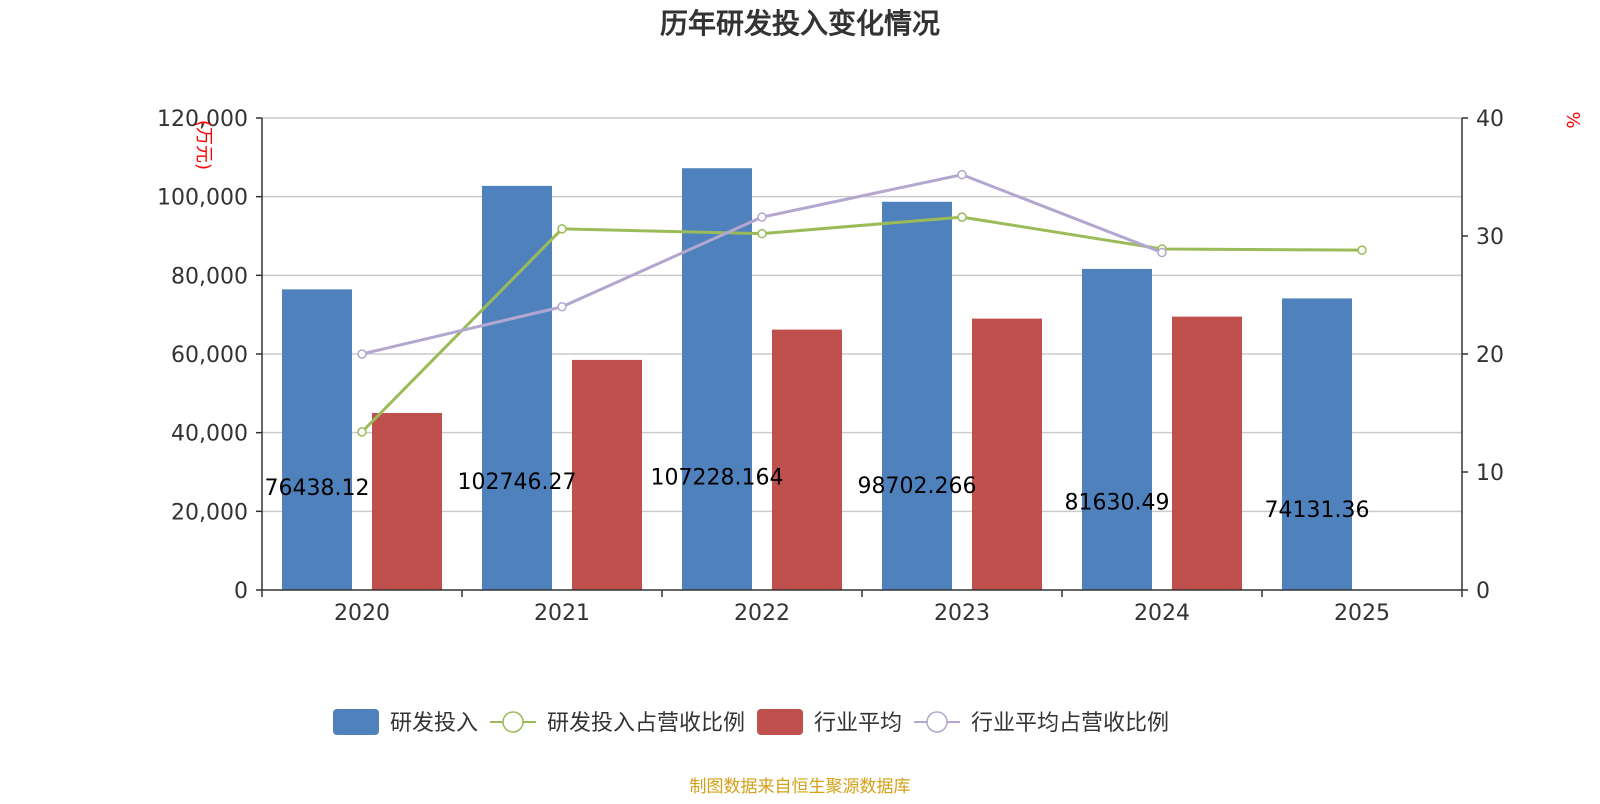  I want to click on y-left-tick-label: 100,000, so click(202, 198).